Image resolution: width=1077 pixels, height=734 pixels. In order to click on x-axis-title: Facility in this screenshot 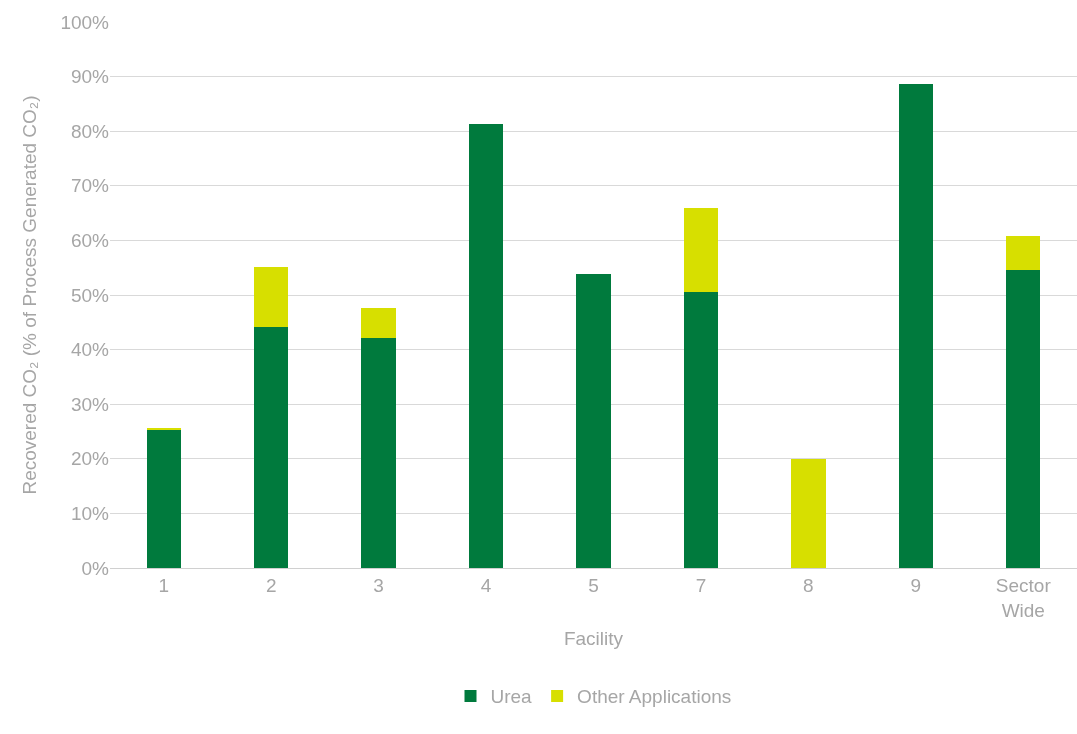, I will do `click(593, 639)`.